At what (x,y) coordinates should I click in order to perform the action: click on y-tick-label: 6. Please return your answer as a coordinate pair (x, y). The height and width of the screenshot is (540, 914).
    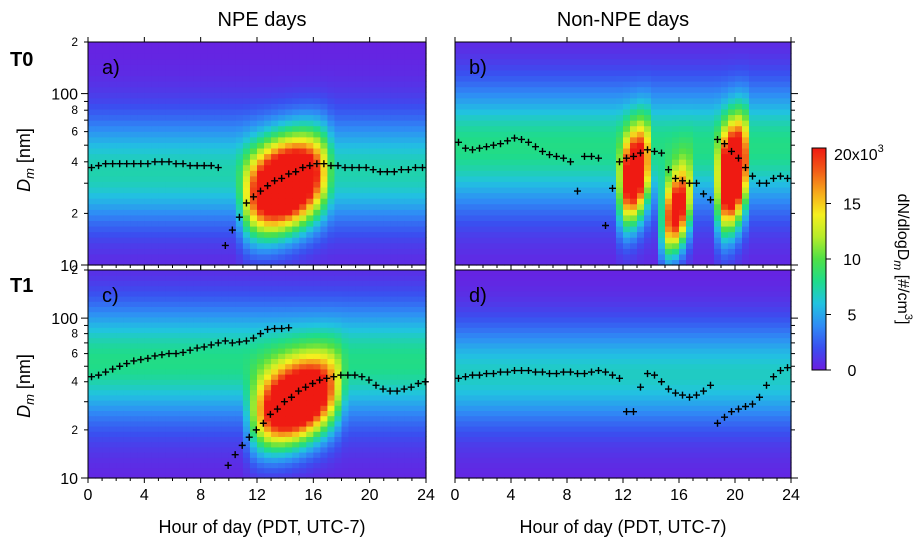
    Looking at the image, I should click on (74, 132).